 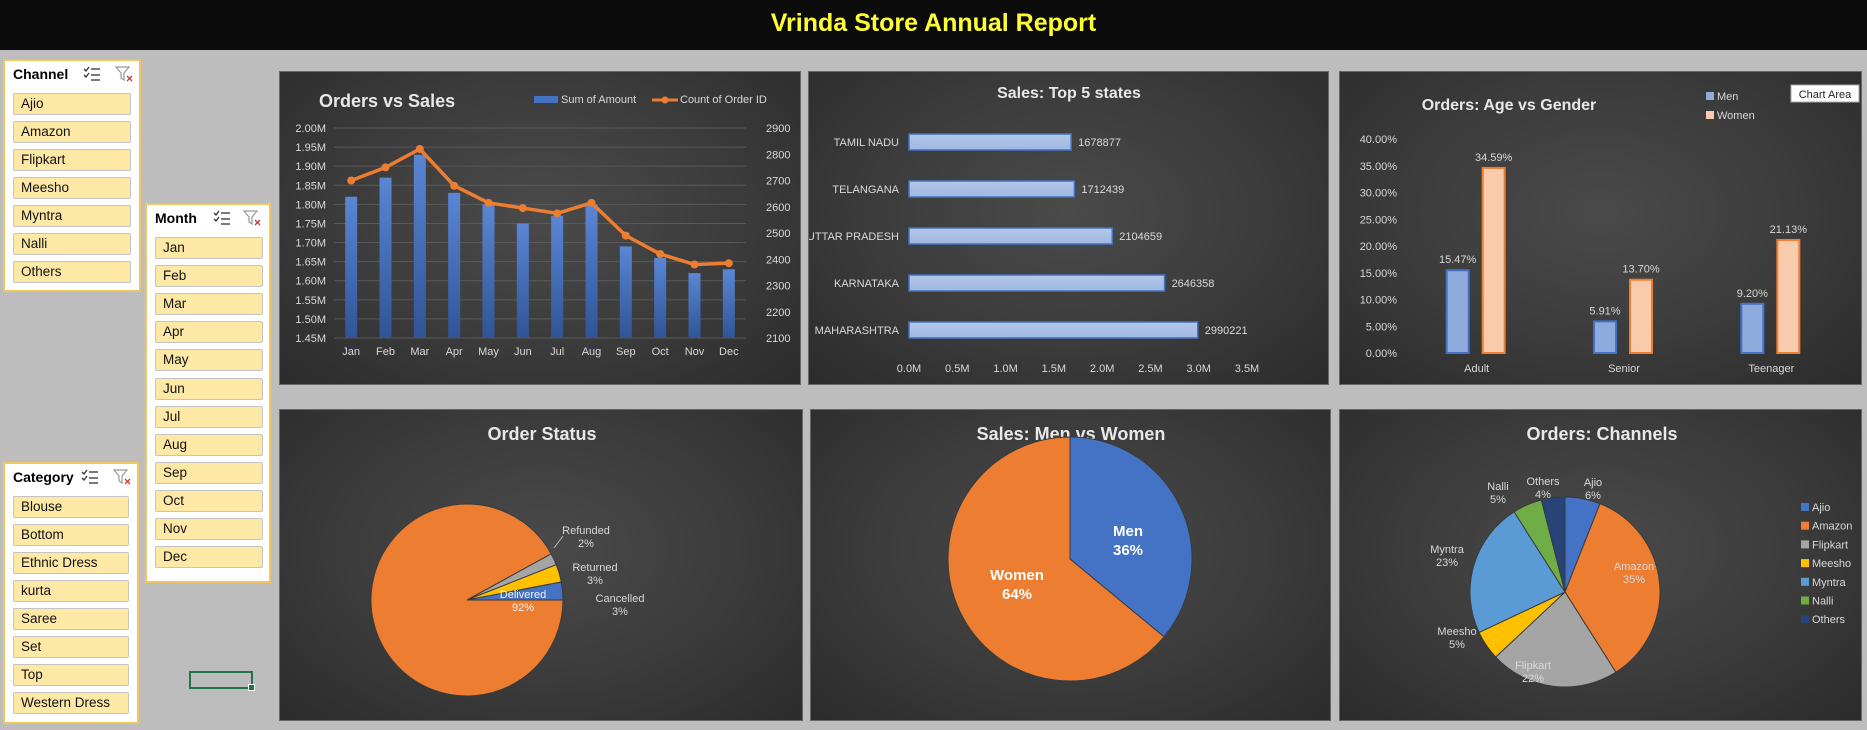 I want to click on y-category: UTTAR PRADESH, so click(x=854, y=237).